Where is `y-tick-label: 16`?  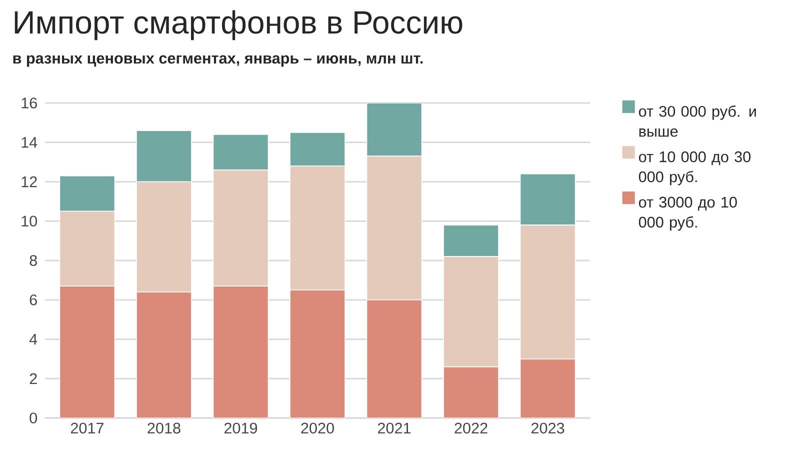
y-tick-label: 16 is located at coordinates (29, 103).